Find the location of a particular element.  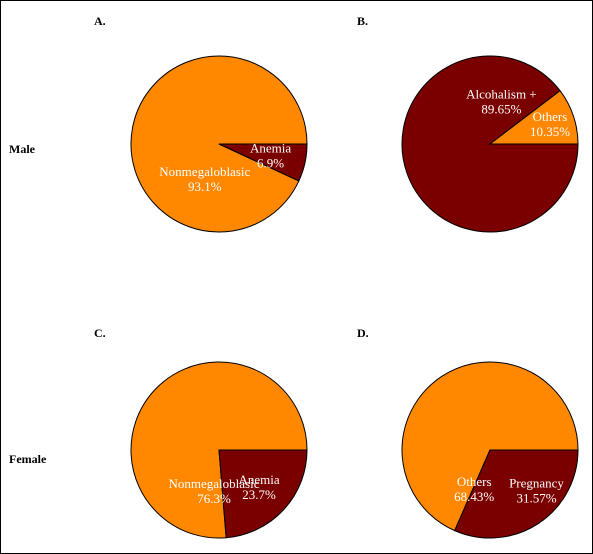

panel-letter-a: A. is located at coordinates (100, 21).